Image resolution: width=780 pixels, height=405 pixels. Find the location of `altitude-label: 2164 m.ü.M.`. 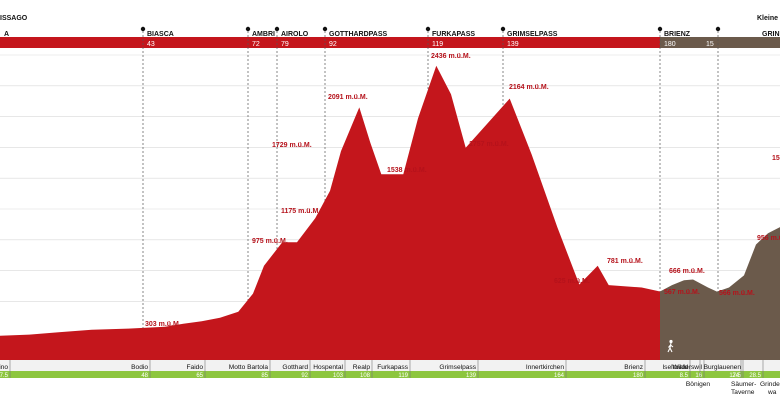

altitude-label: 2164 m.ü.M. is located at coordinates (529, 87).